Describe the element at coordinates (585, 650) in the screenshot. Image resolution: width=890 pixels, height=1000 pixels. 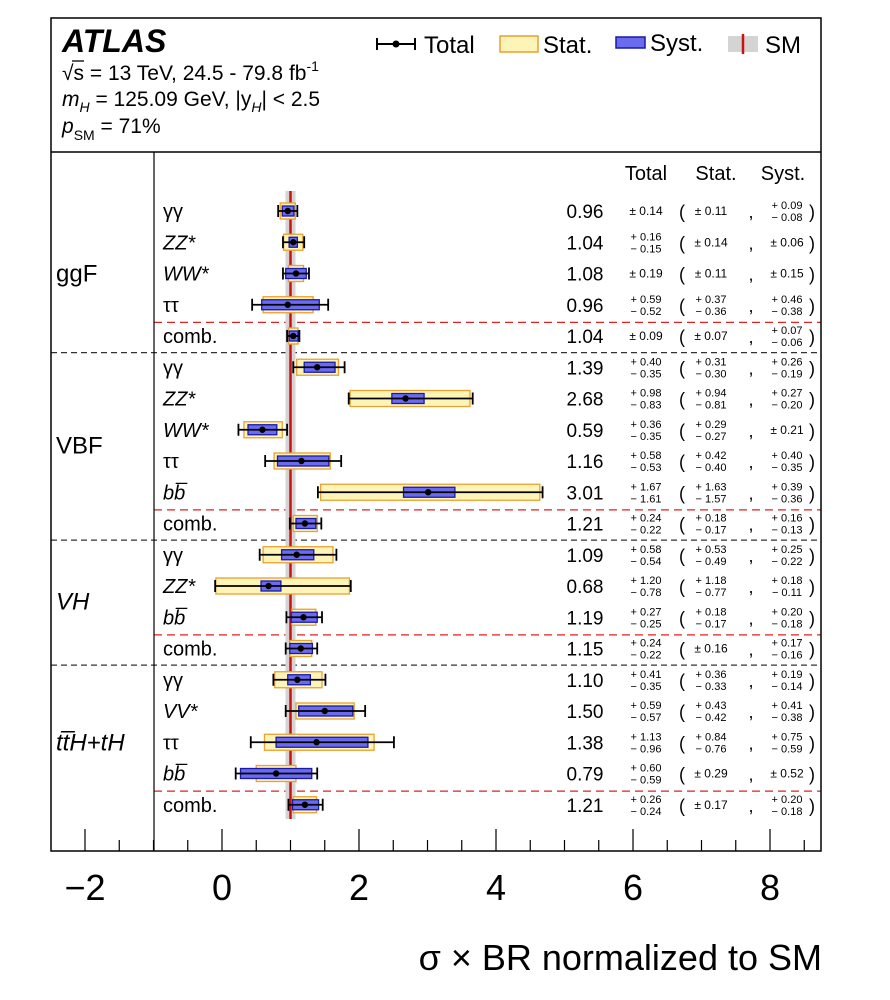
I see `central-value-label: 1.15` at that location.